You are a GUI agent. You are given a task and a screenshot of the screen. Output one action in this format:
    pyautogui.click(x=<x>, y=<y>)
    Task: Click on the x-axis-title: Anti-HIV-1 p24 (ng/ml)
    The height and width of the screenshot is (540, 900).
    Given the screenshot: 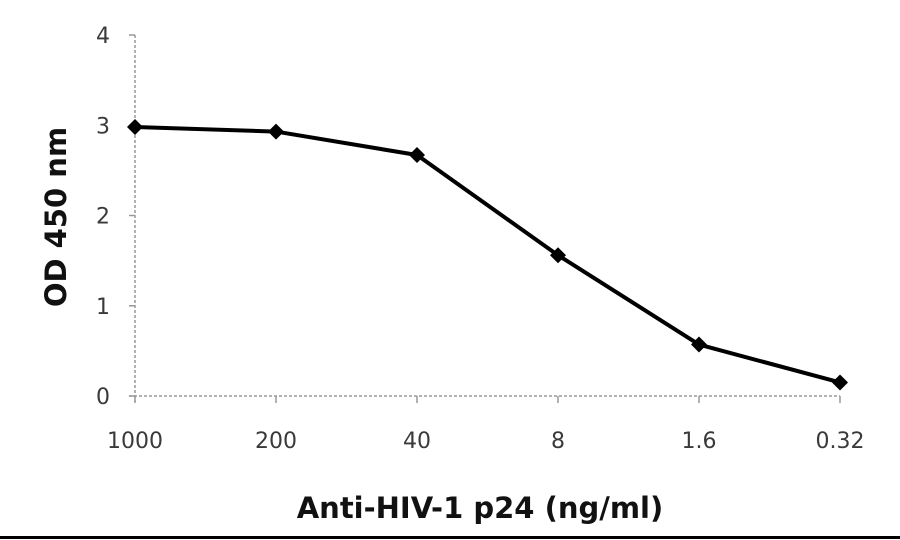 What is the action you would take?
    pyautogui.click(x=480, y=508)
    